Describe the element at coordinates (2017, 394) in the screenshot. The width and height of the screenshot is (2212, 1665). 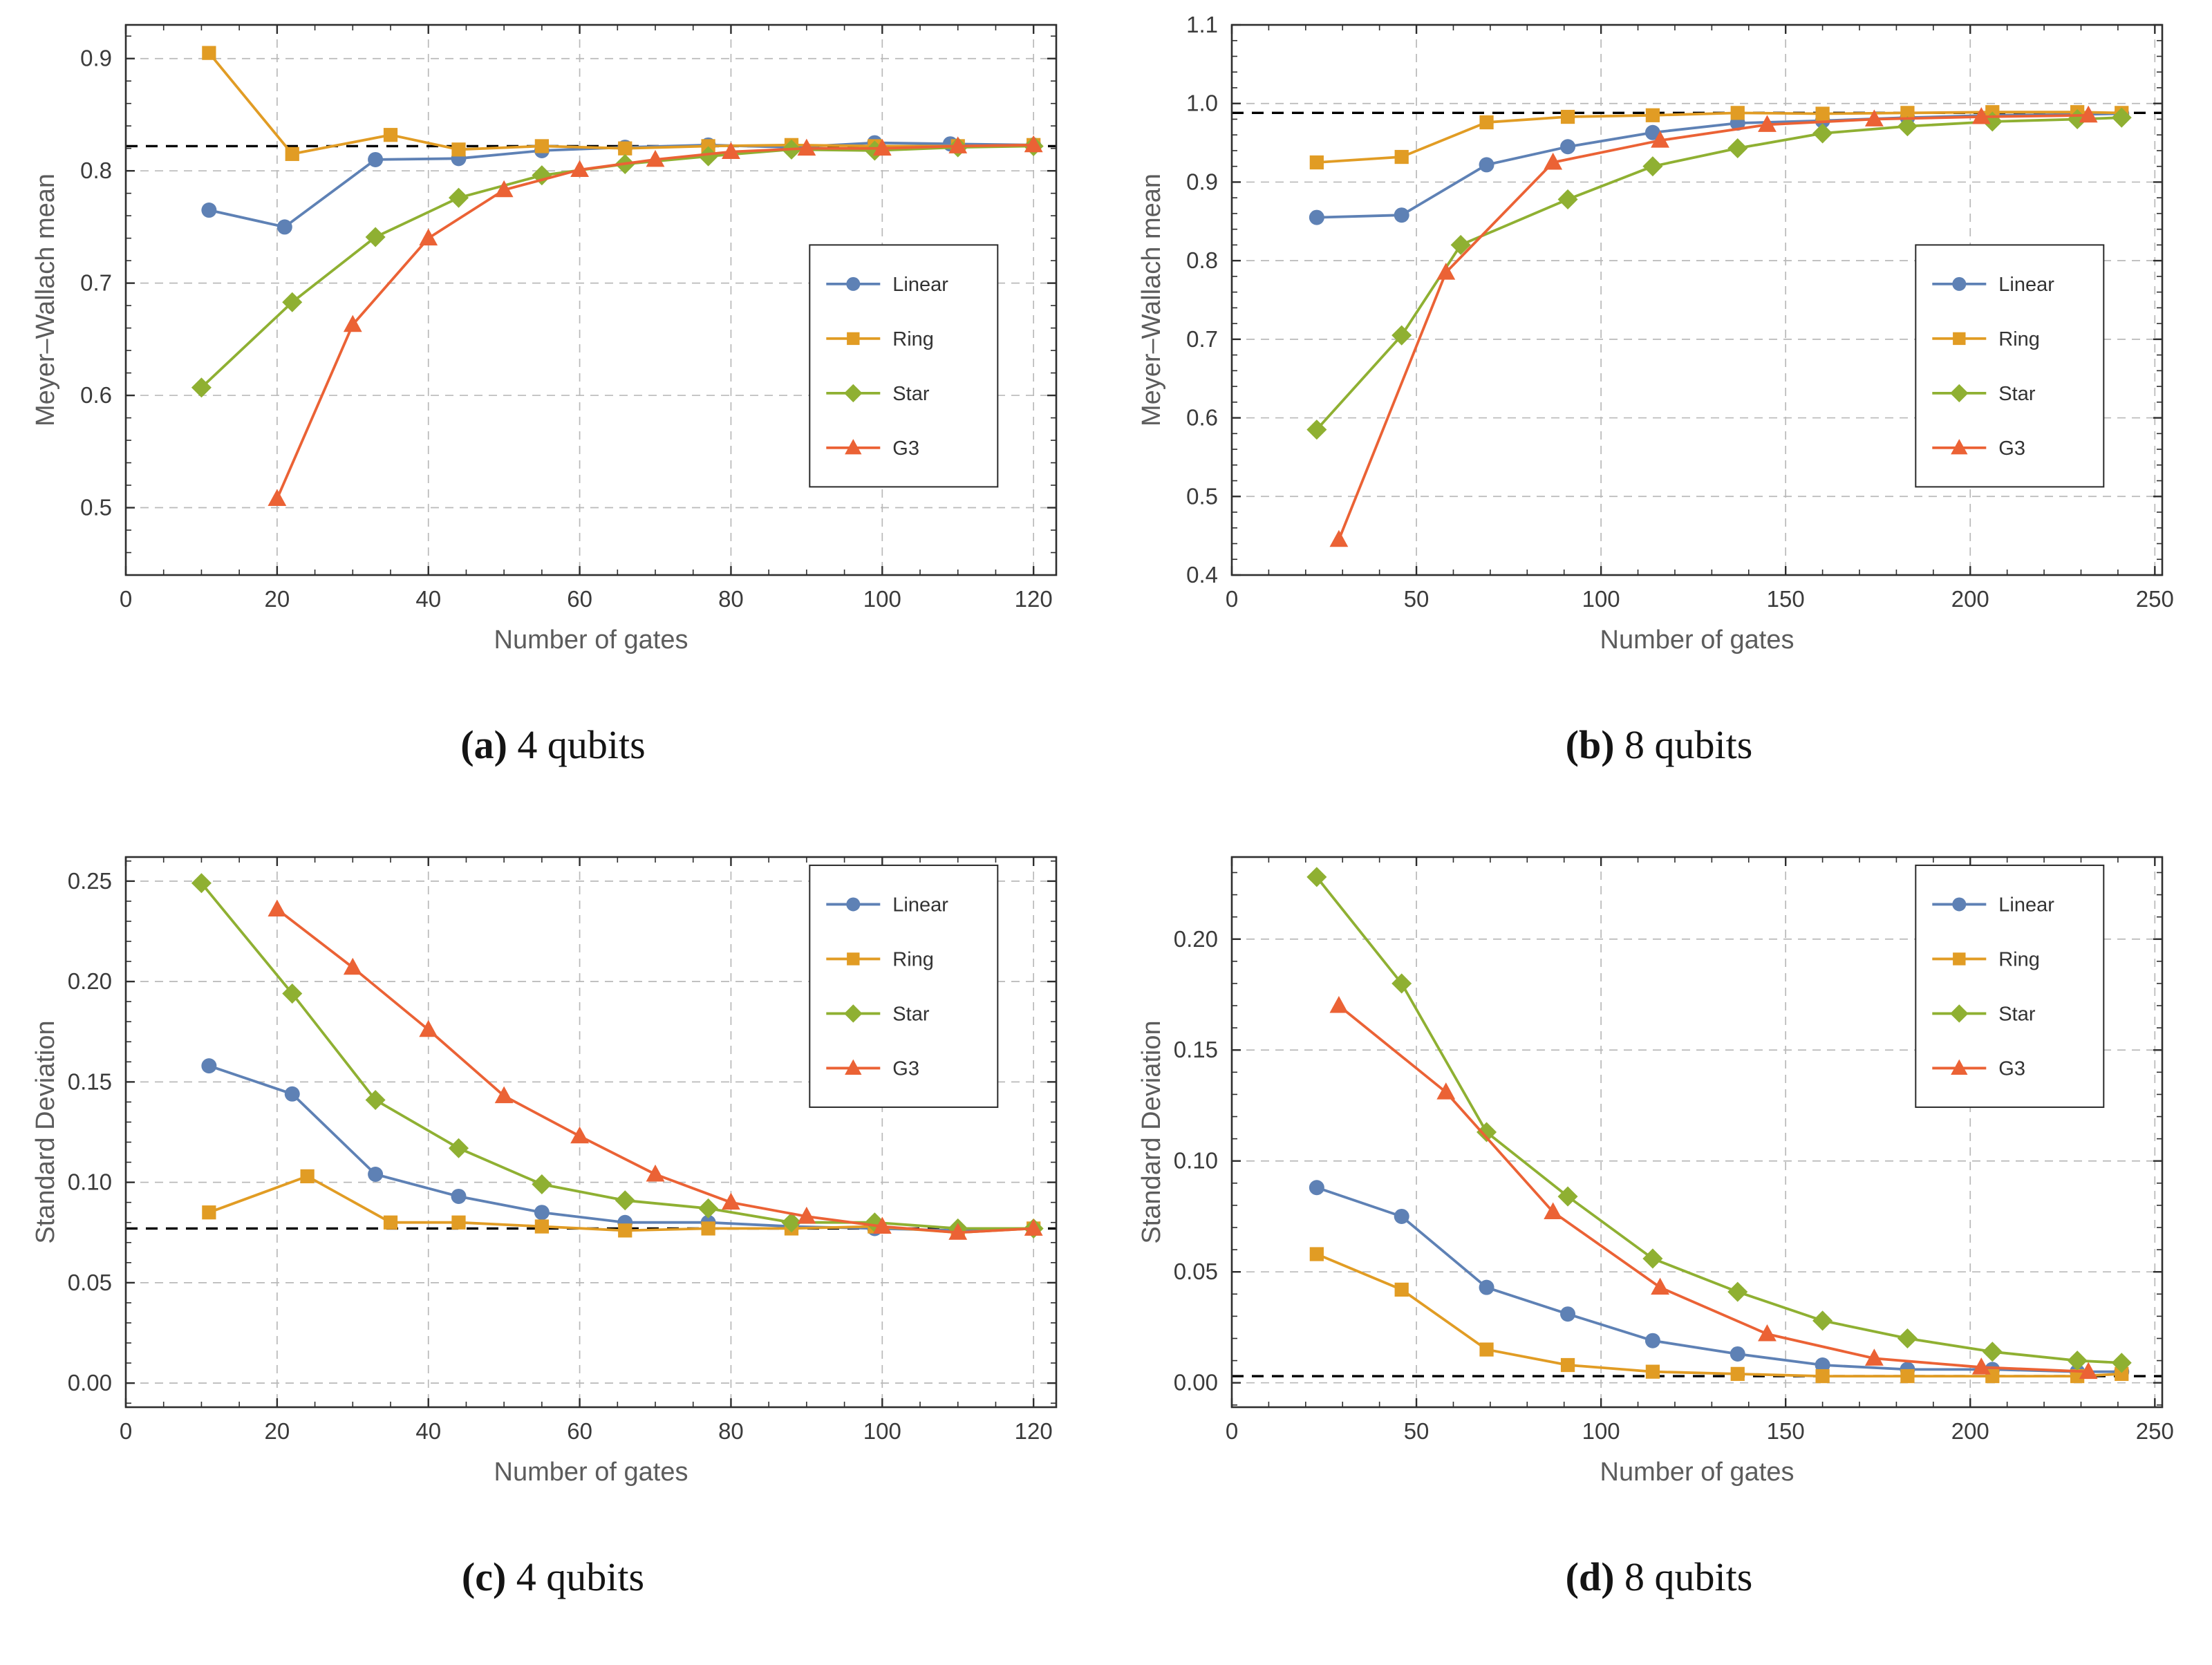
I see `legend-label-star: Star` at that location.